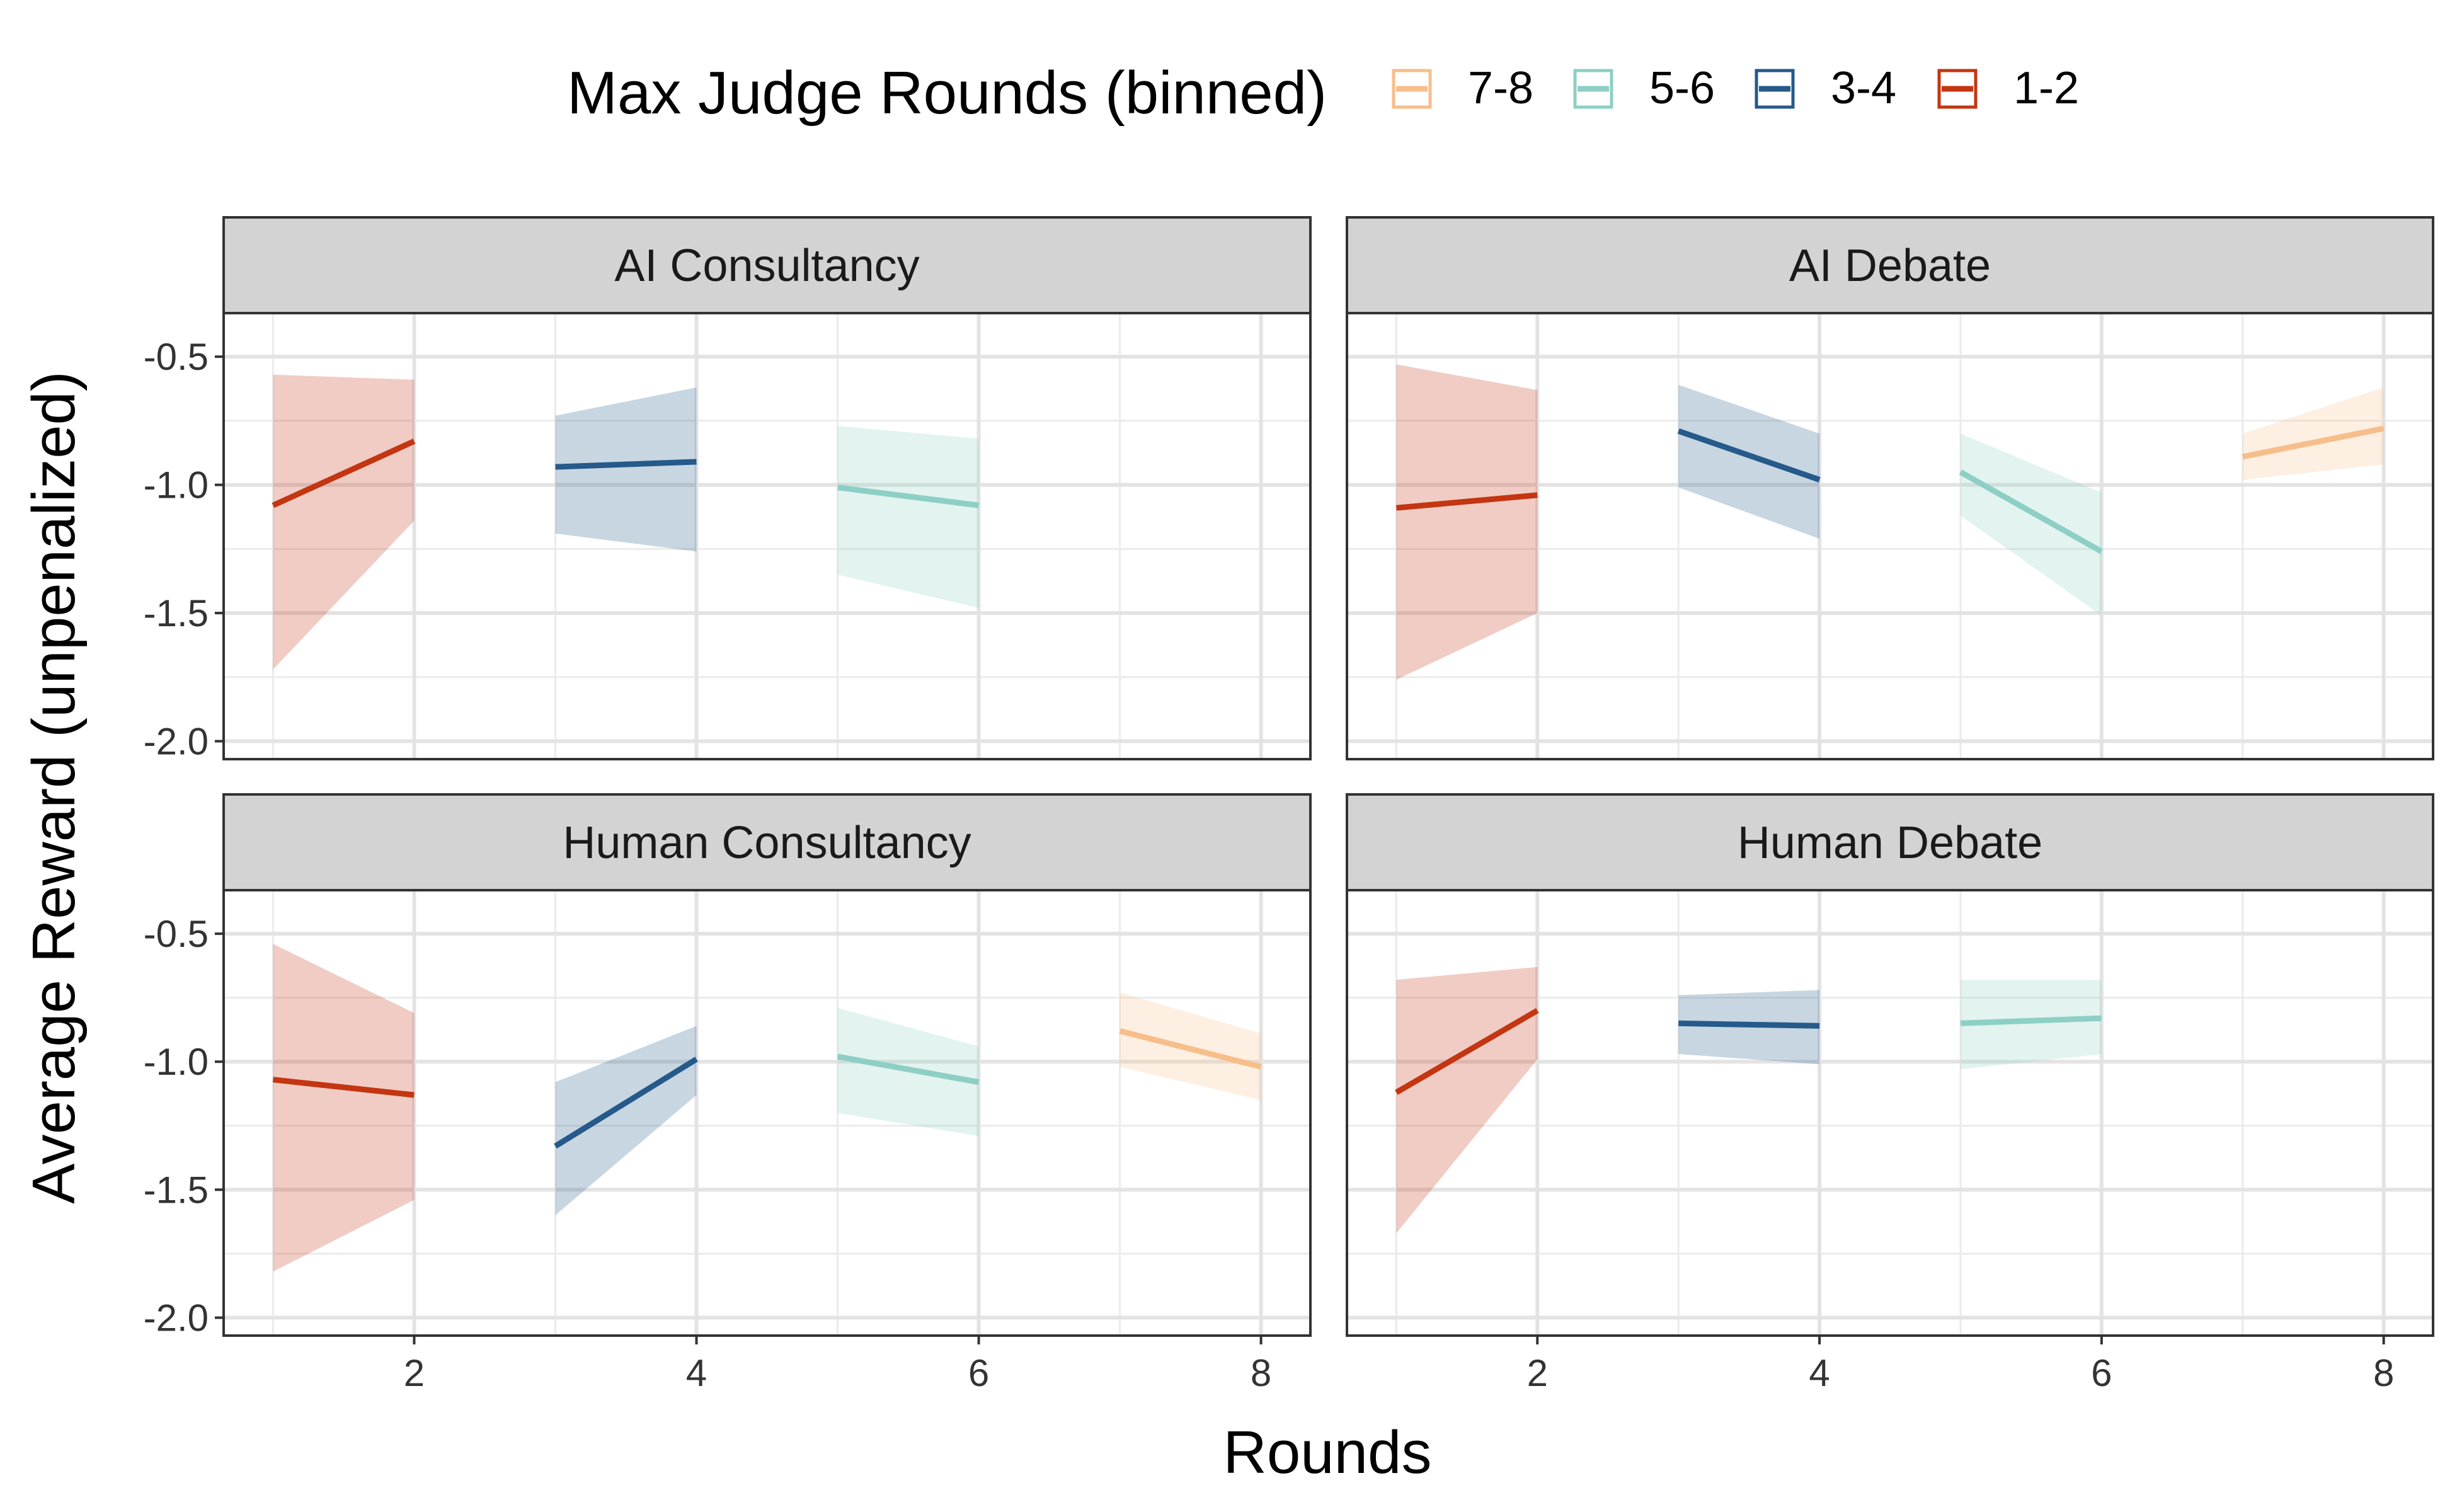 The height and width of the screenshot is (1512, 2457). I want to click on x-axis-title: Rounds, so click(1327, 1452).